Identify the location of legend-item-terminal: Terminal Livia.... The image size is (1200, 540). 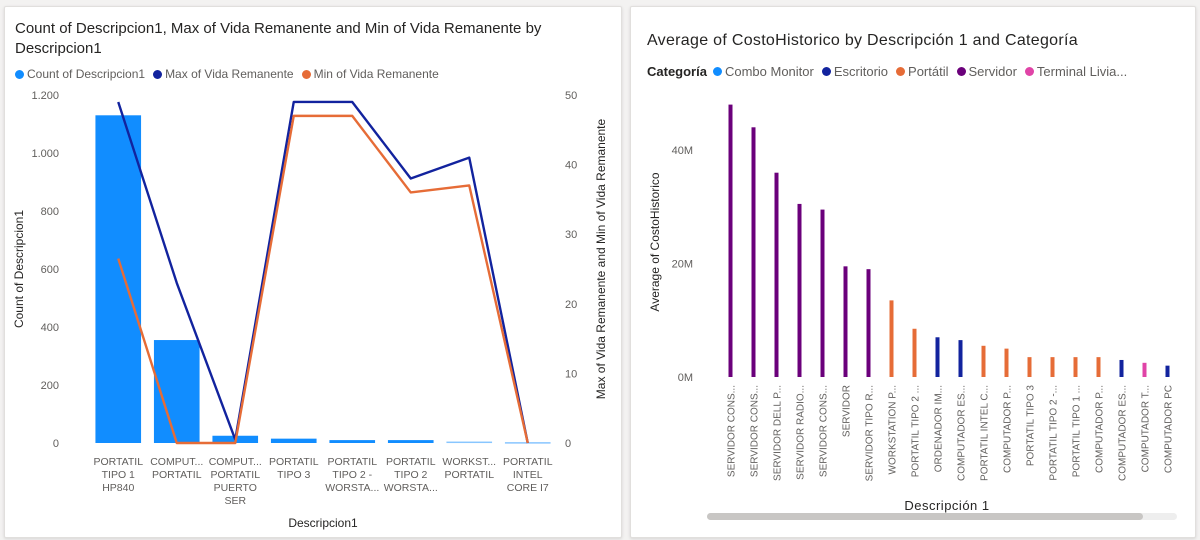
(1076, 71).